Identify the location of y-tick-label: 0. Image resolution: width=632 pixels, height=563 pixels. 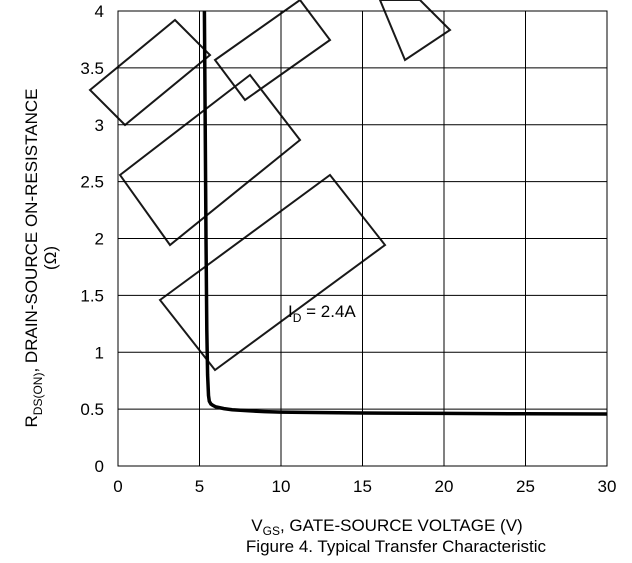
(99, 466).